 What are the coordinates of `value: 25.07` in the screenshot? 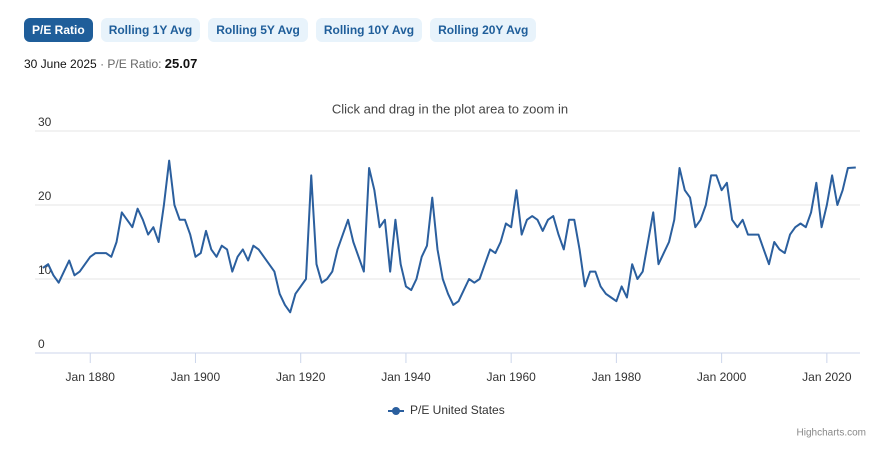 It's located at (181, 63).